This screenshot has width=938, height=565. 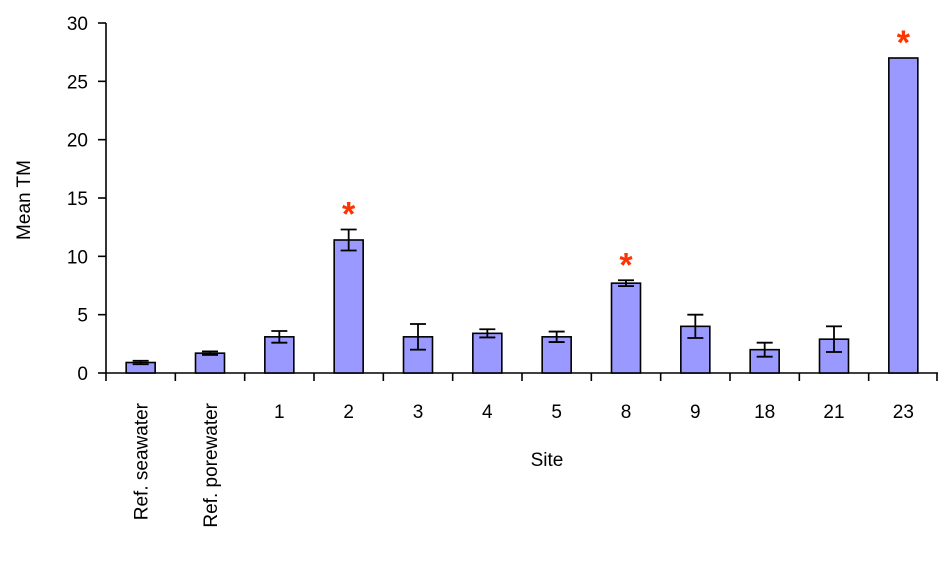 What do you see at coordinates (626, 412) in the screenshot?
I see `category-label-8: 8` at bounding box center [626, 412].